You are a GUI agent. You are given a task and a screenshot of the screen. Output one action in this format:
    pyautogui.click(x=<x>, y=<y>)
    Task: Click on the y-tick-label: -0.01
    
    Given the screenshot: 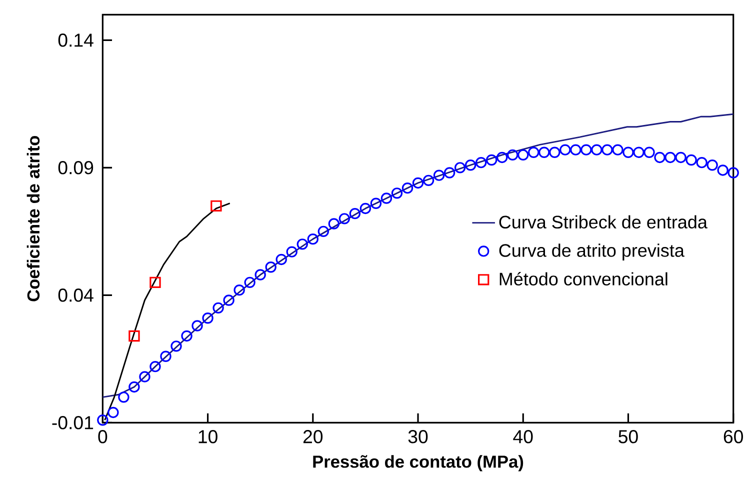 What is the action you would take?
    pyautogui.click(x=73, y=423)
    